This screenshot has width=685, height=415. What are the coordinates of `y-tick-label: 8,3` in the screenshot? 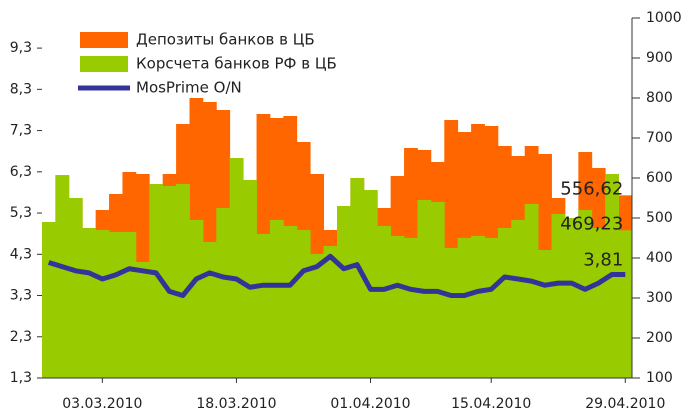 It's located at (21, 89).